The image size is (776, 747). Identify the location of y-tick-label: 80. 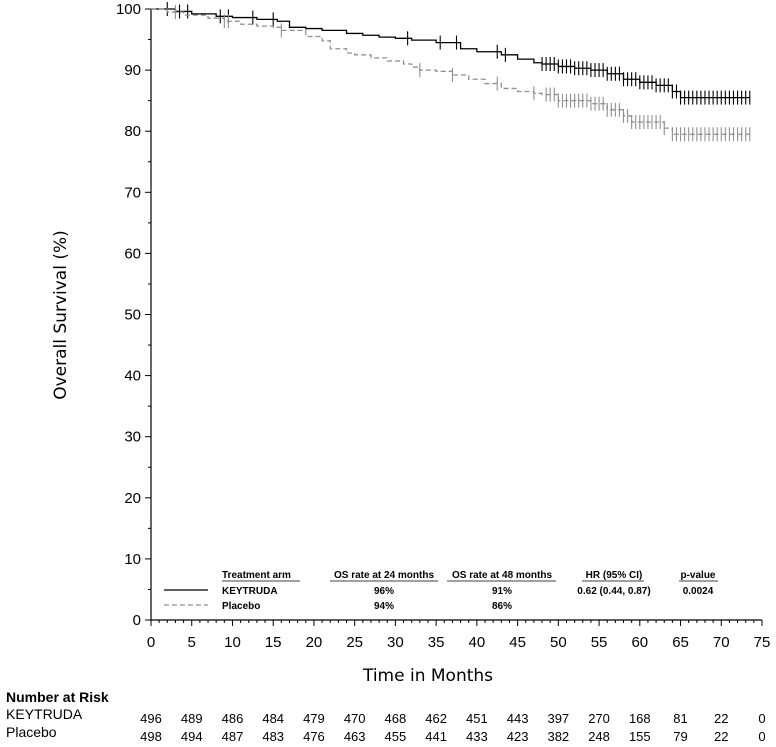
(132, 131).